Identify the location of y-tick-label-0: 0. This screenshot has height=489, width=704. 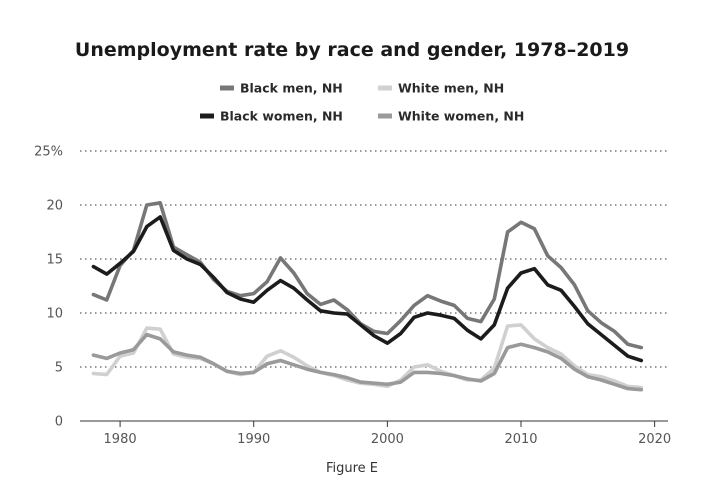
(59, 422).